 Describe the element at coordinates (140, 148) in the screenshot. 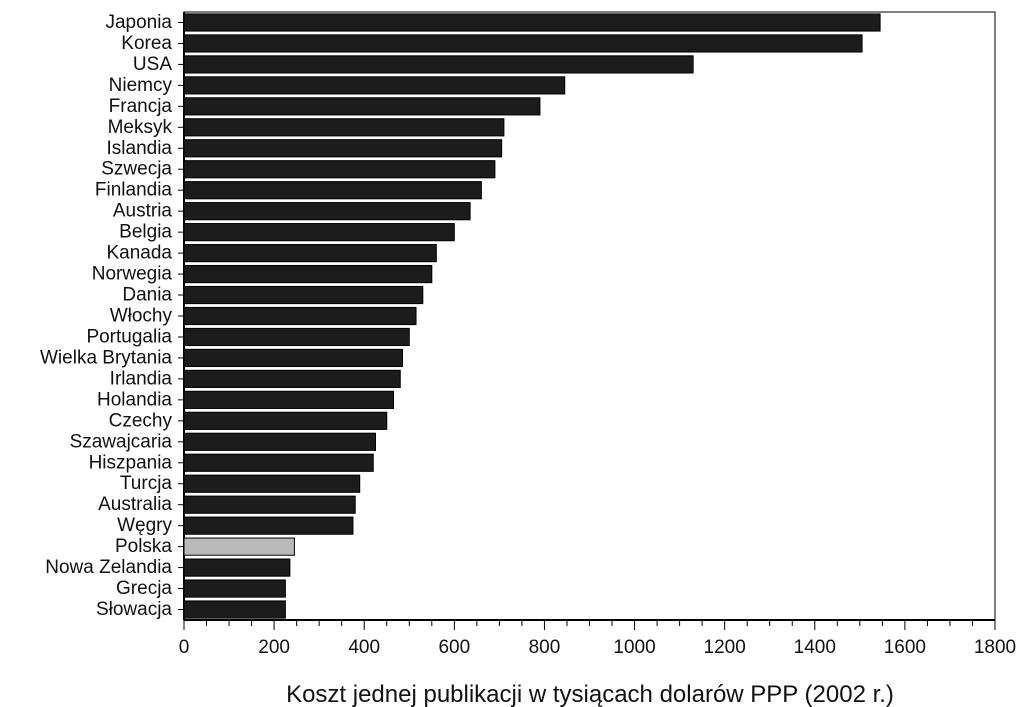

I see `category-label-6: Islandia` at that location.